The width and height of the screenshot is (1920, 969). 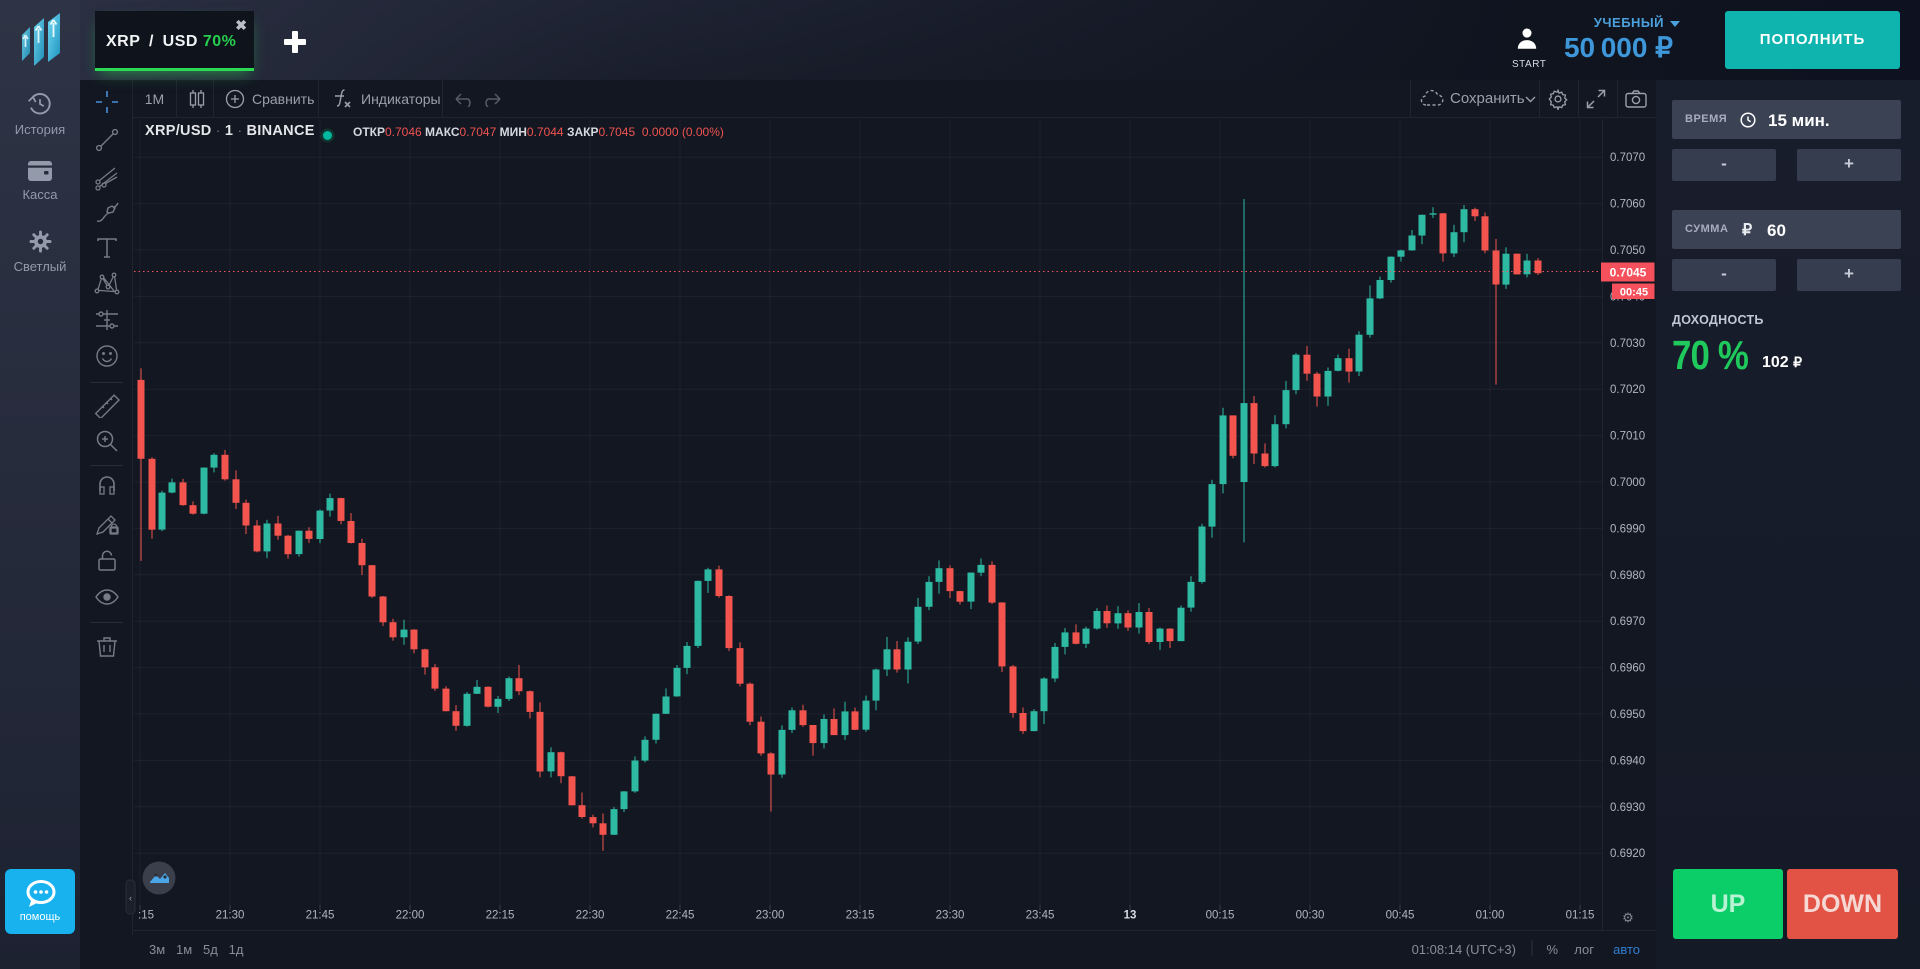 I want to click on svg-text: 23:00, so click(x=770, y=916).